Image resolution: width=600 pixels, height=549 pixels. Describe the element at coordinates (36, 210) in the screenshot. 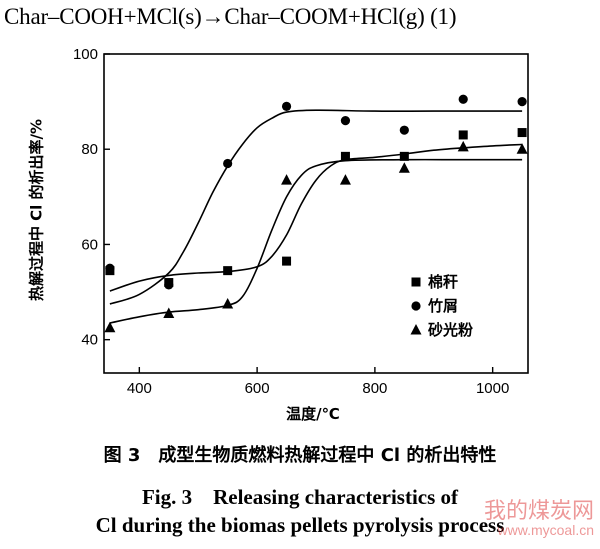

I see `y-axis-label: 热解过程中 Cl 的析出率/%` at that location.